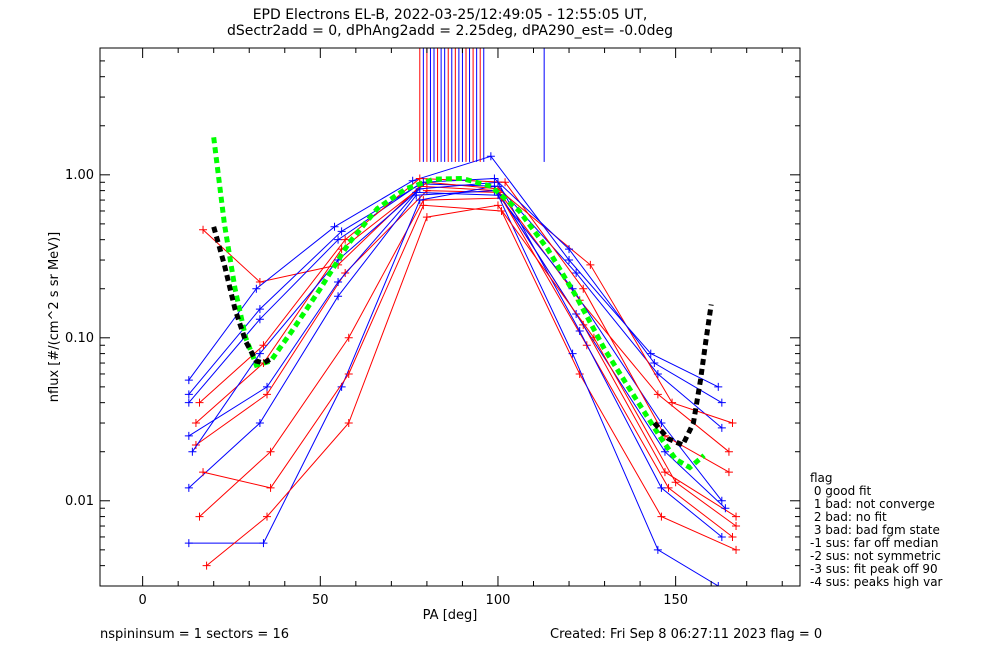 This screenshot has width=1000, height=650. I want to click on x-tick-label: 0, so click(142, 600).